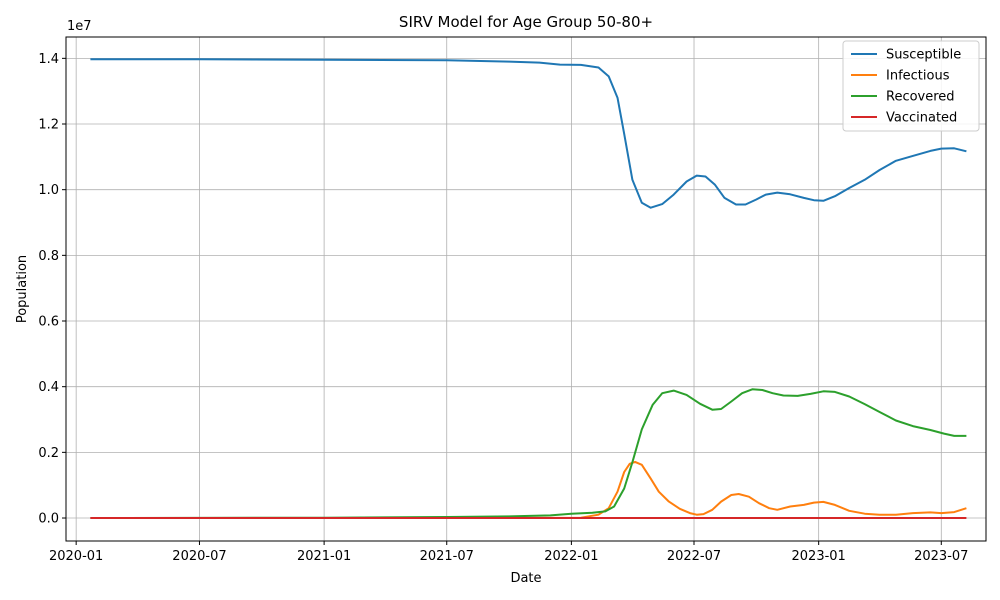 The width and height of the screenshot is (1000, 600). Describe the element at coordinates (48, 453) in the screenshot. I see `y-tick-label: 0.2` at that location.